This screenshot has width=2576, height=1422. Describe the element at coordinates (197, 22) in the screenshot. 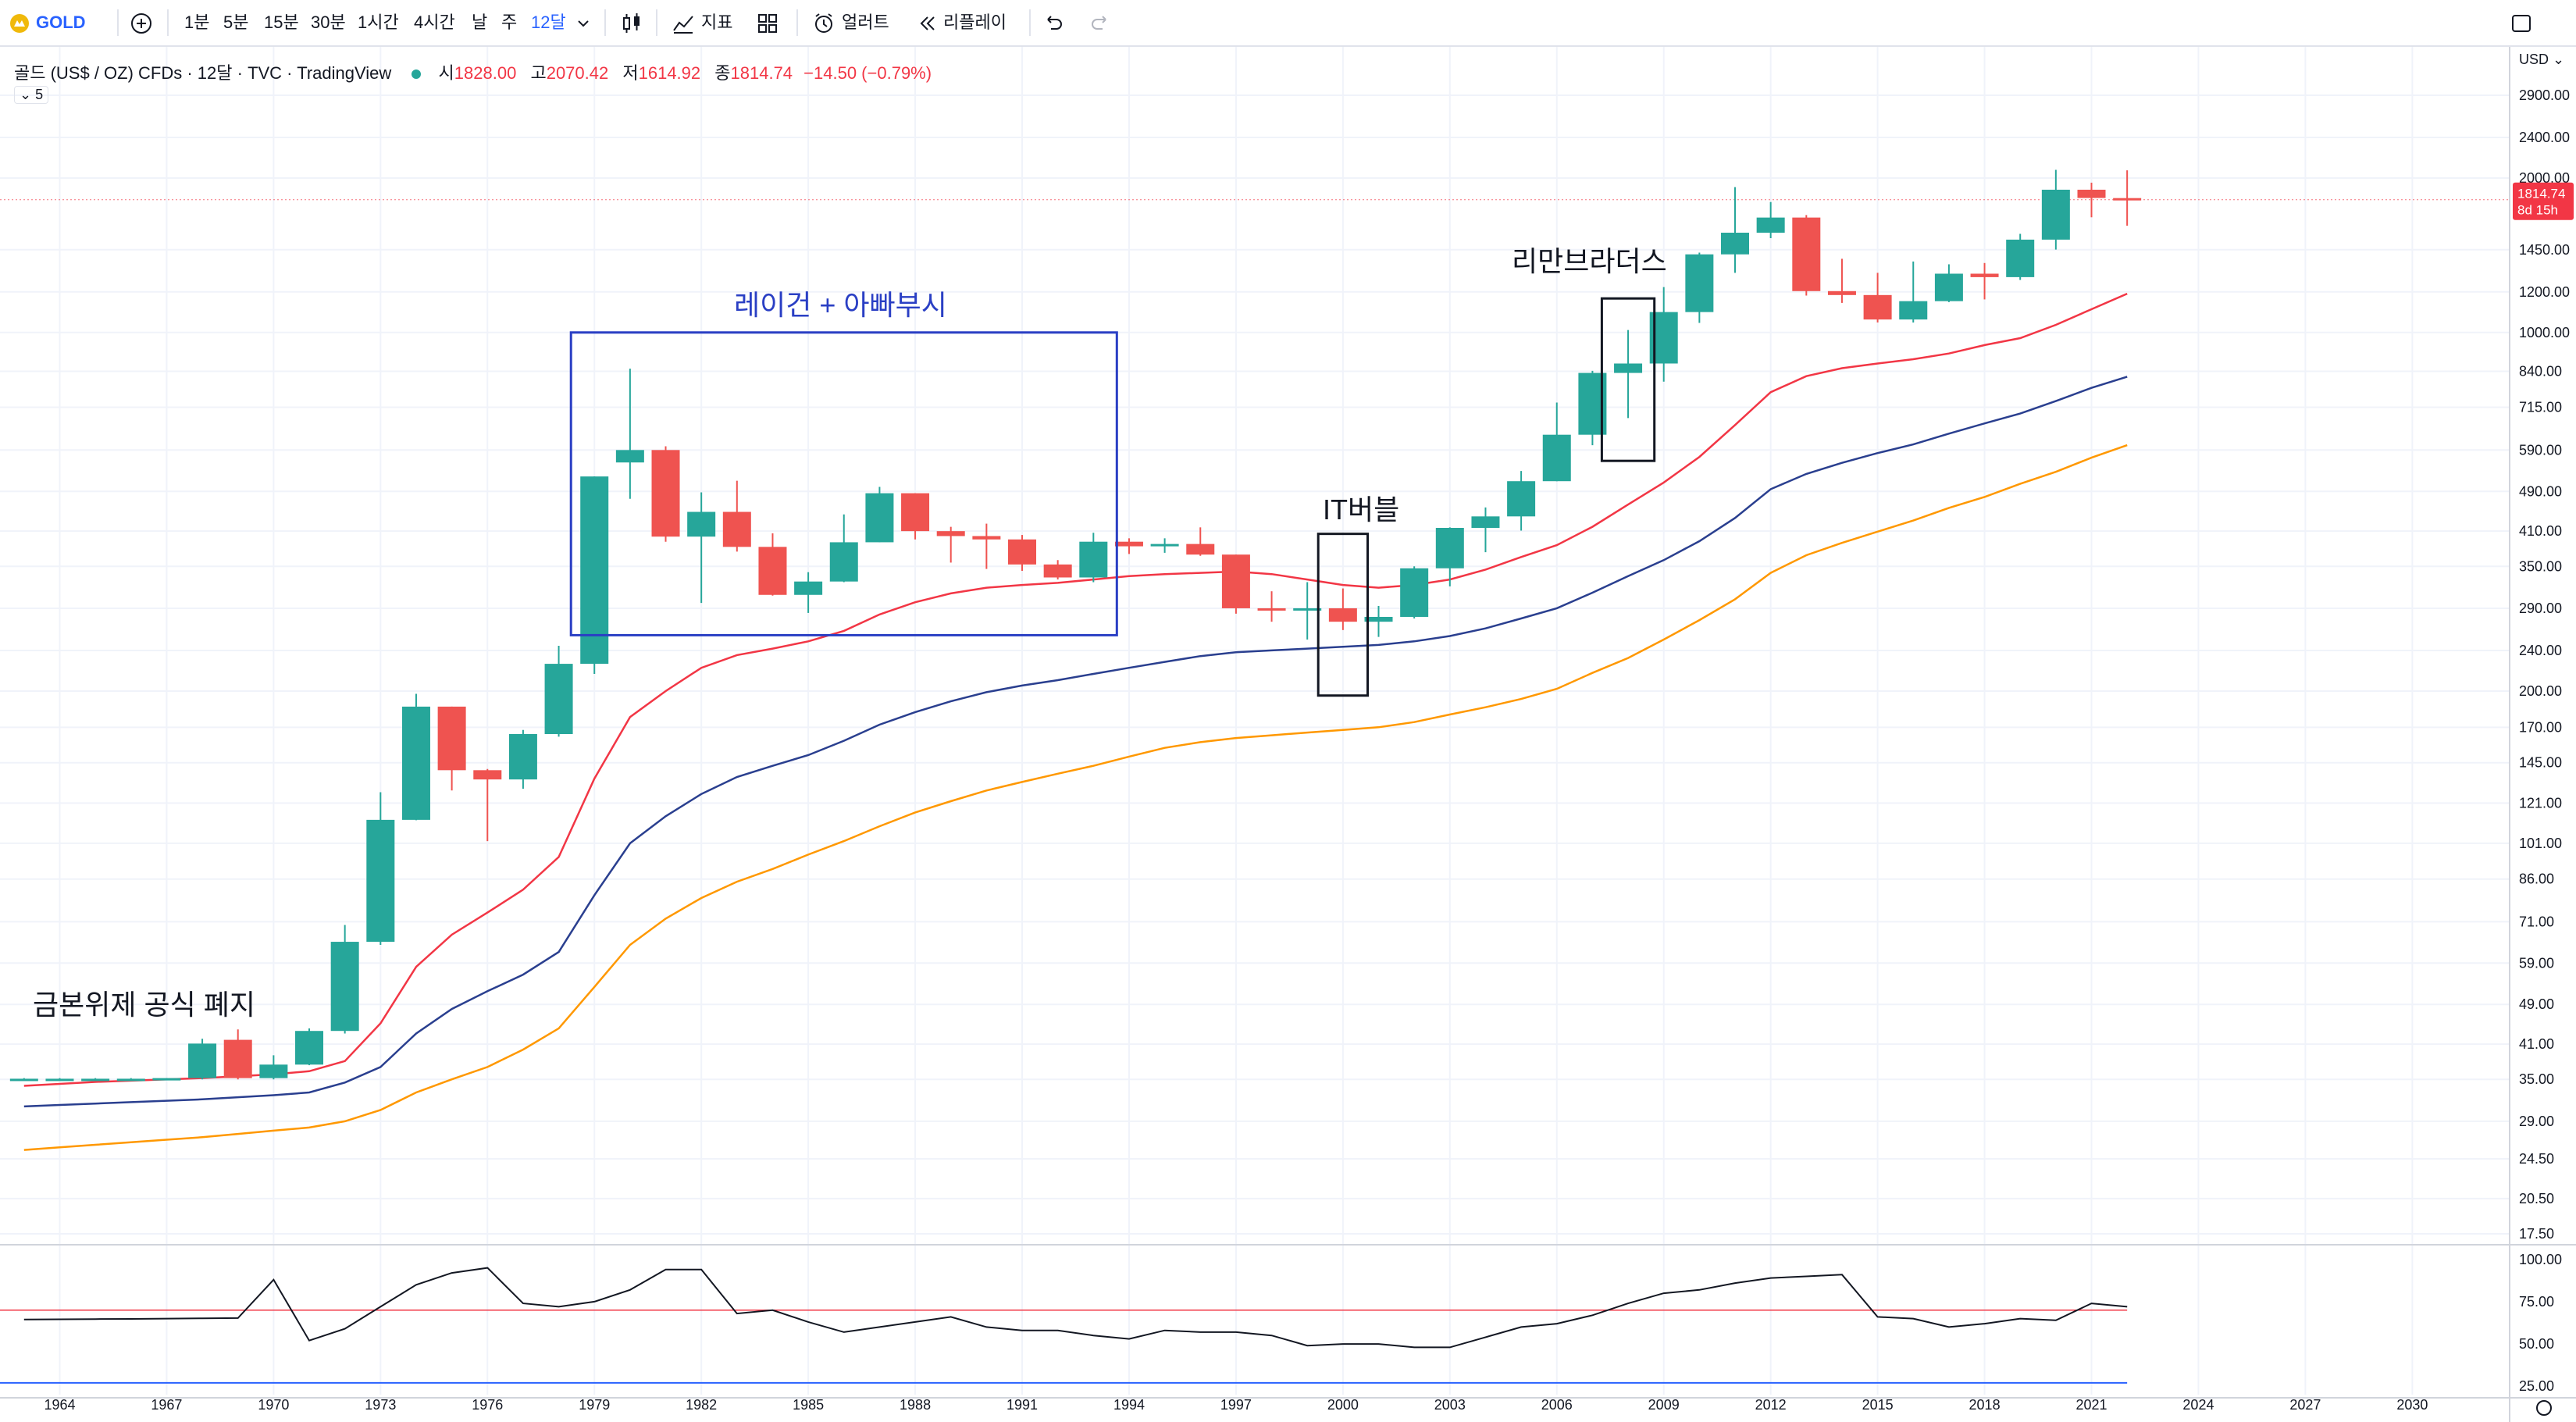

I see `interval-1m: 1분` at that location.